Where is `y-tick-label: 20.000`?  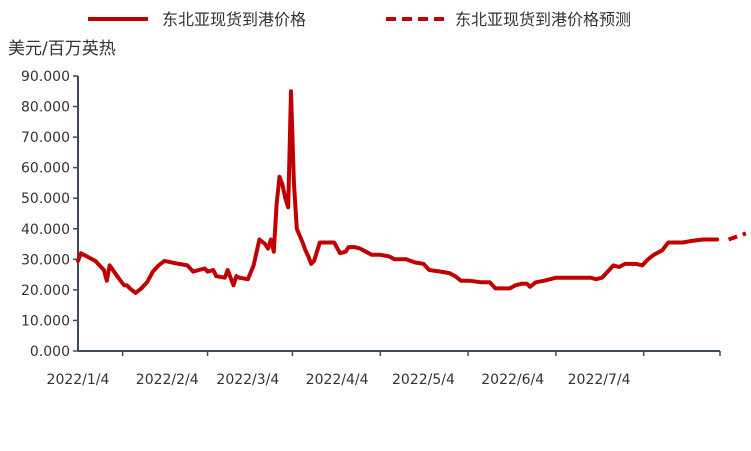 y-tick-label: 20.000 is located at coordinates (45, 291).